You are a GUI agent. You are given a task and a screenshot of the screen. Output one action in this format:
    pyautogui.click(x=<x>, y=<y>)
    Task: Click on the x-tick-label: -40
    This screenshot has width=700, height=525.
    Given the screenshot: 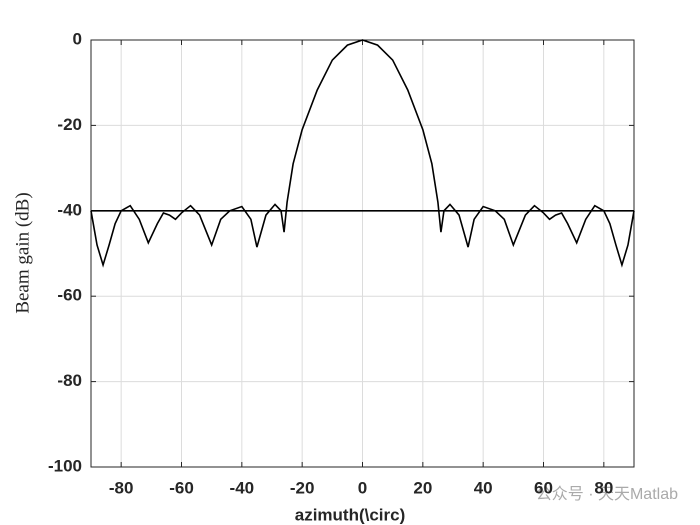 What is the action you would take?
    pyautogui.click(x=242, y=487)
    